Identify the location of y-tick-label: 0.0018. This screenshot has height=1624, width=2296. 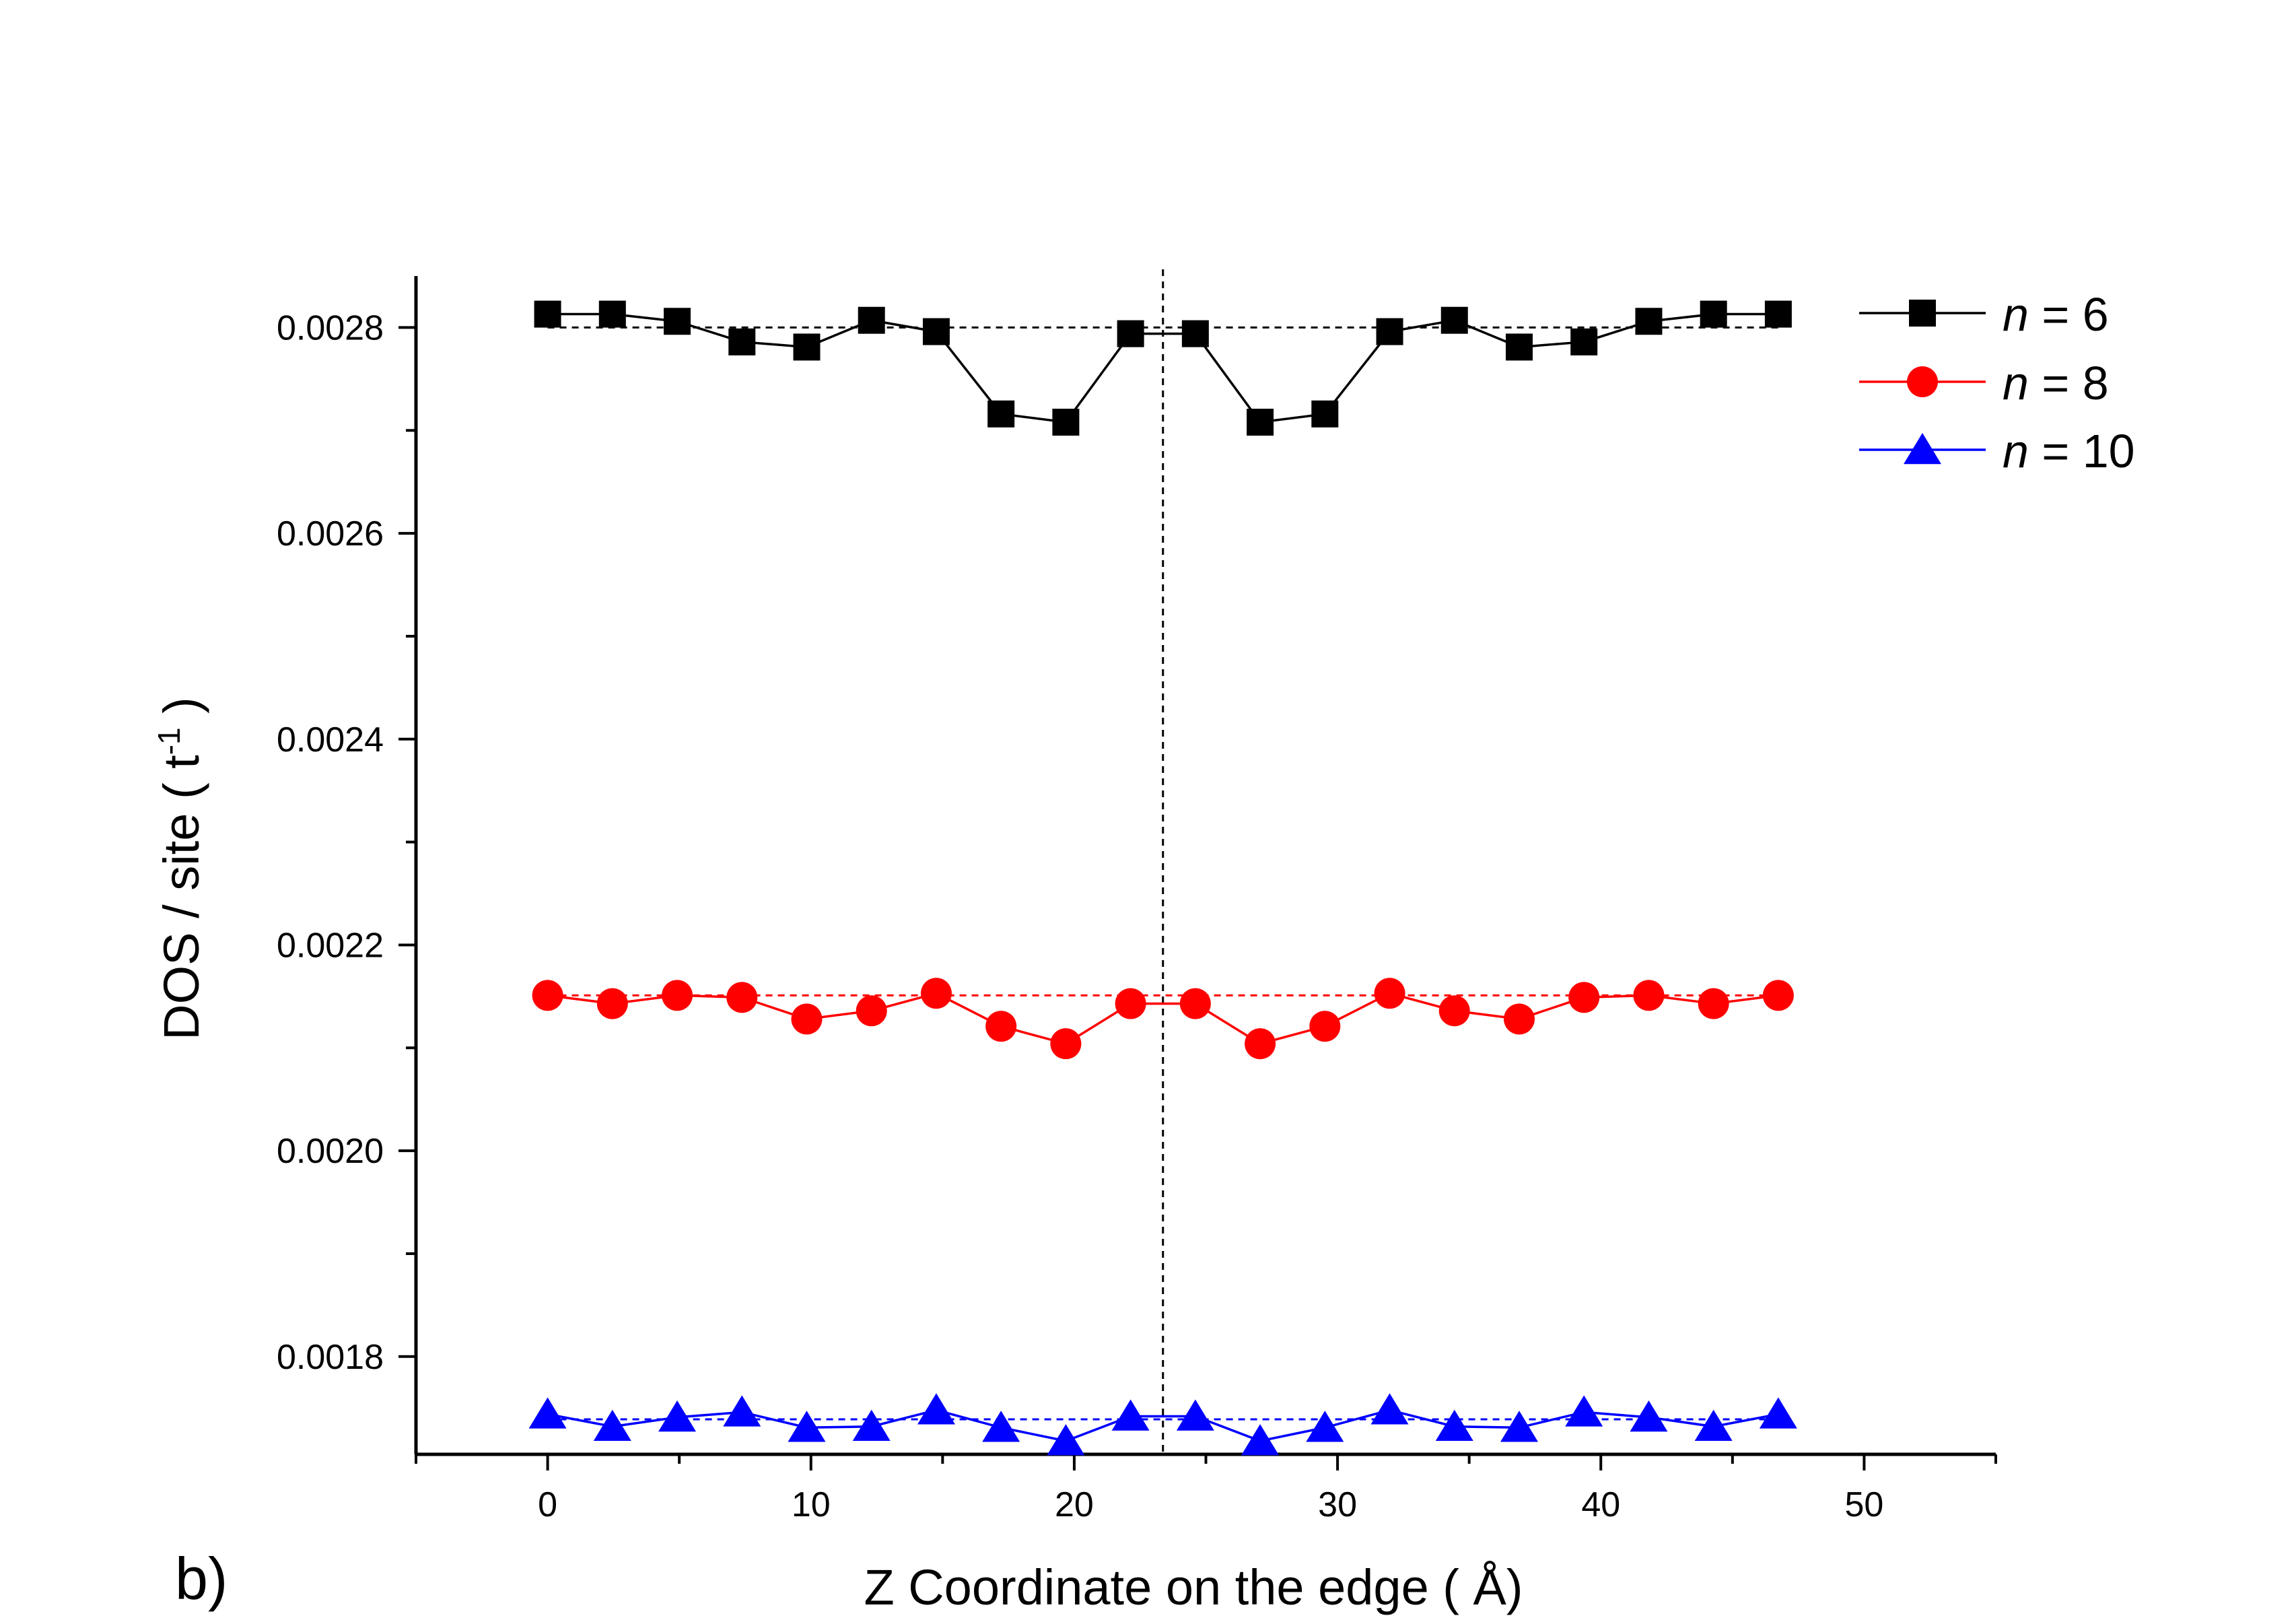
(330, 1357).